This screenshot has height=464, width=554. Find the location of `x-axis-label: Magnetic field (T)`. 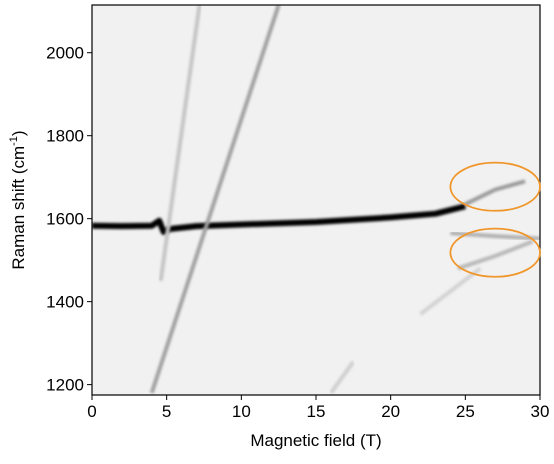

x-axis-label: Magnetic field (T) is located at coordinates (315, 440).